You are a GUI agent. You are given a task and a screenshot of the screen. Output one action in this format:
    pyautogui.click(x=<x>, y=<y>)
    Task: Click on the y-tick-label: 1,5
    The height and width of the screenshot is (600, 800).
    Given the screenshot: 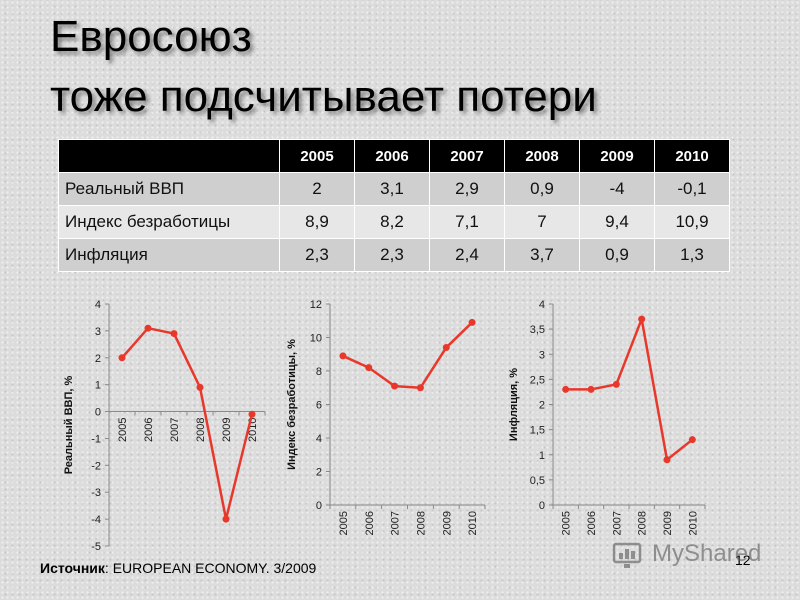 What is the action you would take?
    pyautogui.click(x=537, y=431)
    